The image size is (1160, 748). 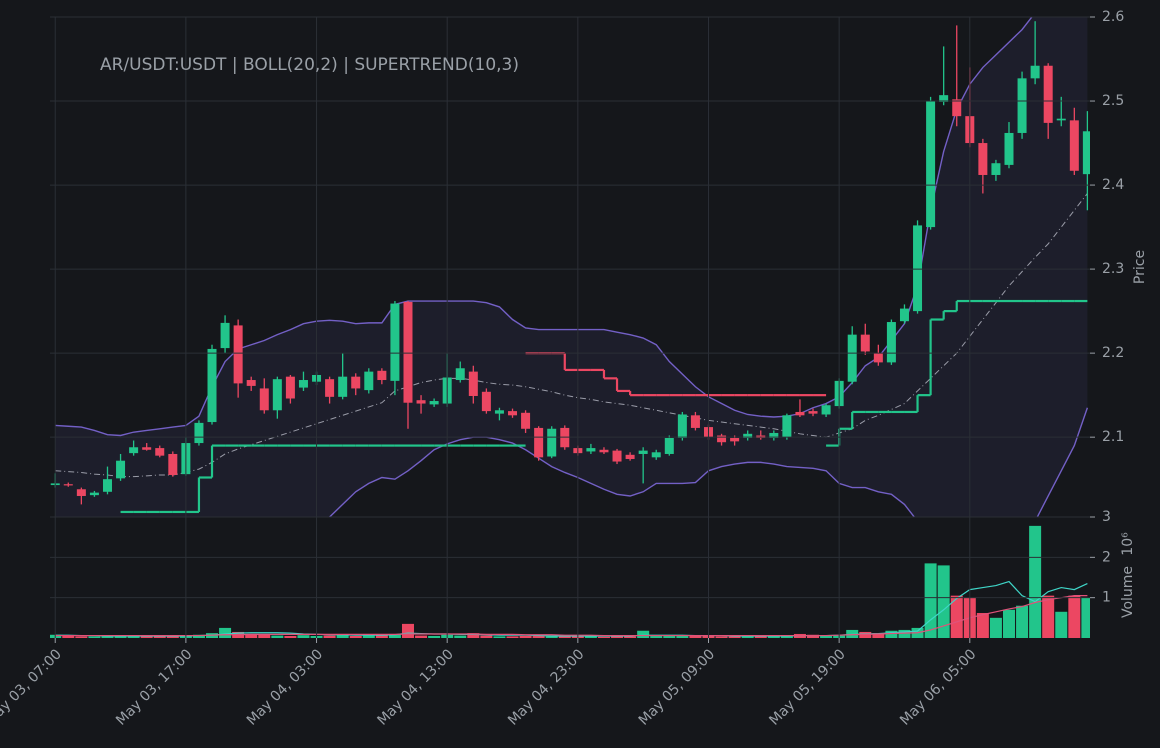 What do you see at coordinates (1140, 267) in the screenshot?
I see `y-axis-label: Price` at bounding box center [1140, 267].